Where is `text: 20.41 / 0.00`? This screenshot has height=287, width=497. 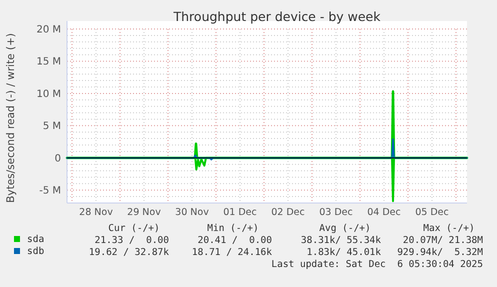 text: 20.41 / 0.00 is located at coordinates (235, 240).